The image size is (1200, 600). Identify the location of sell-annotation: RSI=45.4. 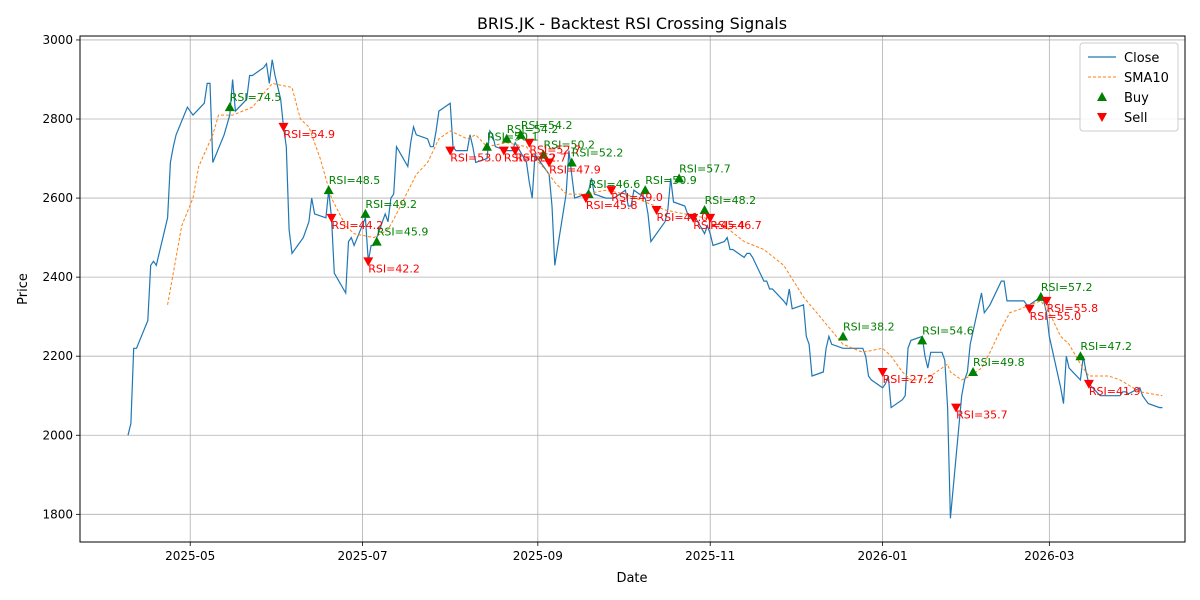
(719, 225).